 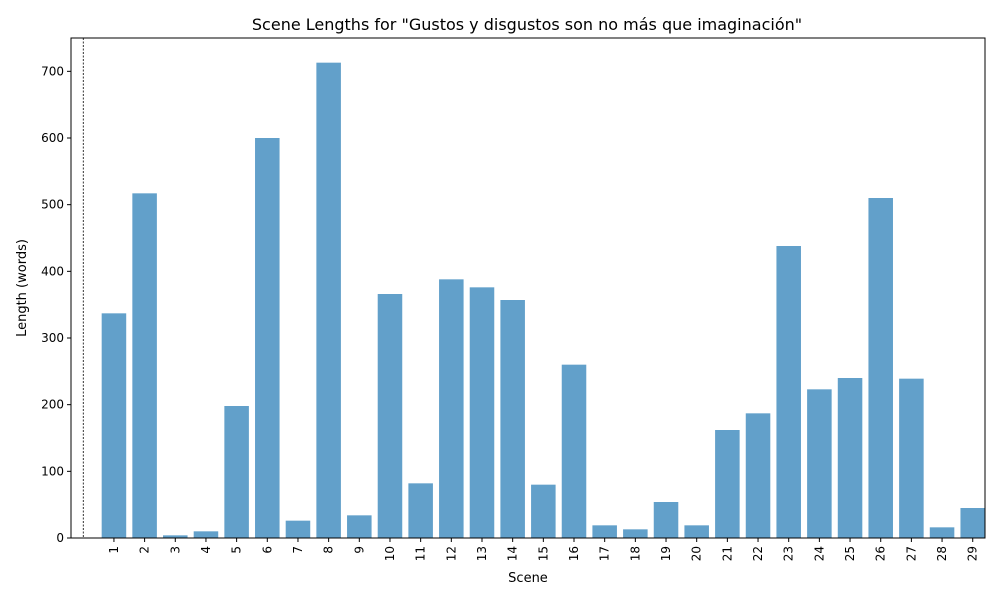 What do you see at coordinates (605, 553) in the screenshot?
I see `x-tick-label: 17` at bounding box center [605, 553].